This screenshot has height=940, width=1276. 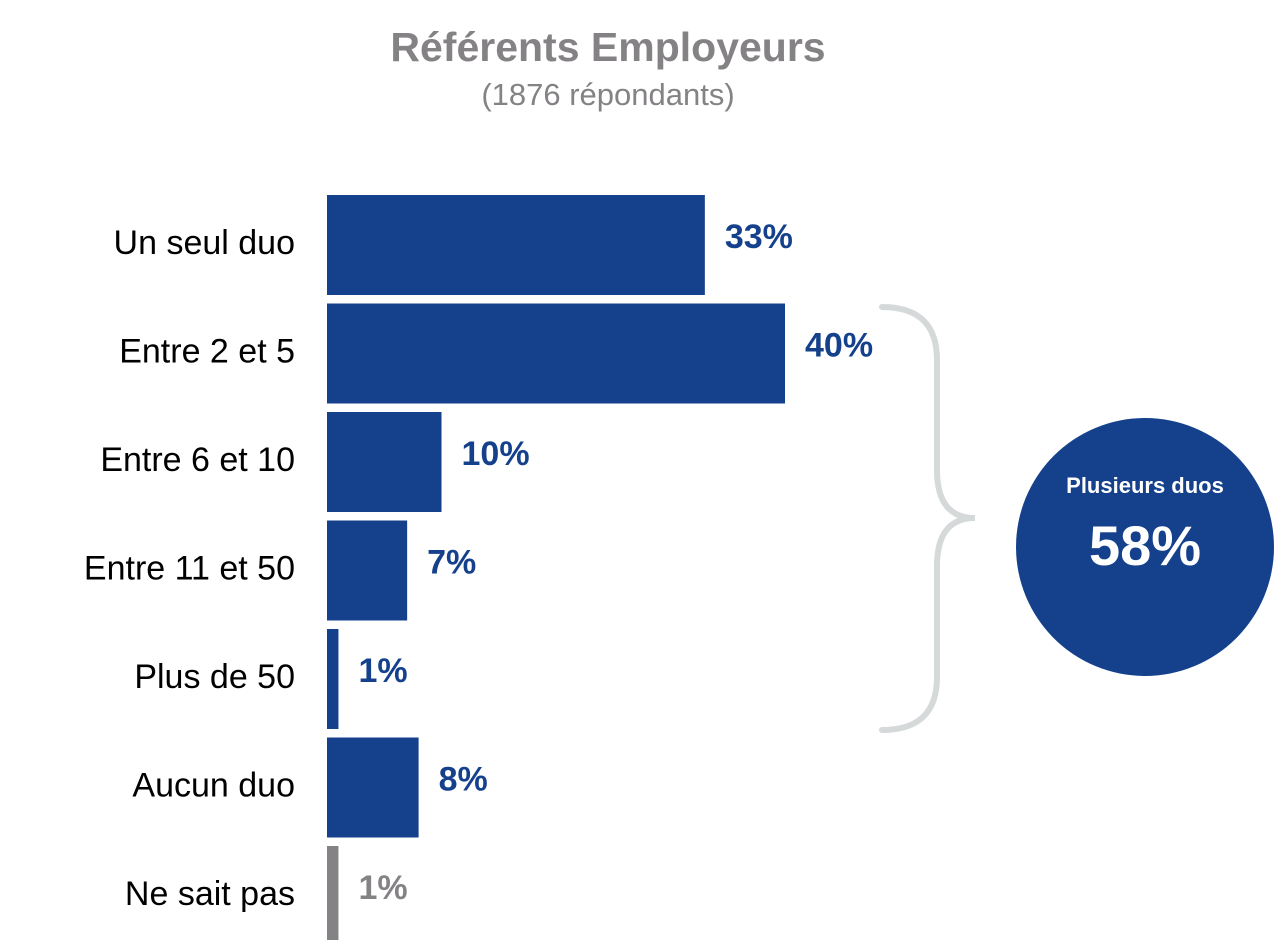 I want to click on chart-subtitle: (1876 répondants), so click(x=607, y=94).